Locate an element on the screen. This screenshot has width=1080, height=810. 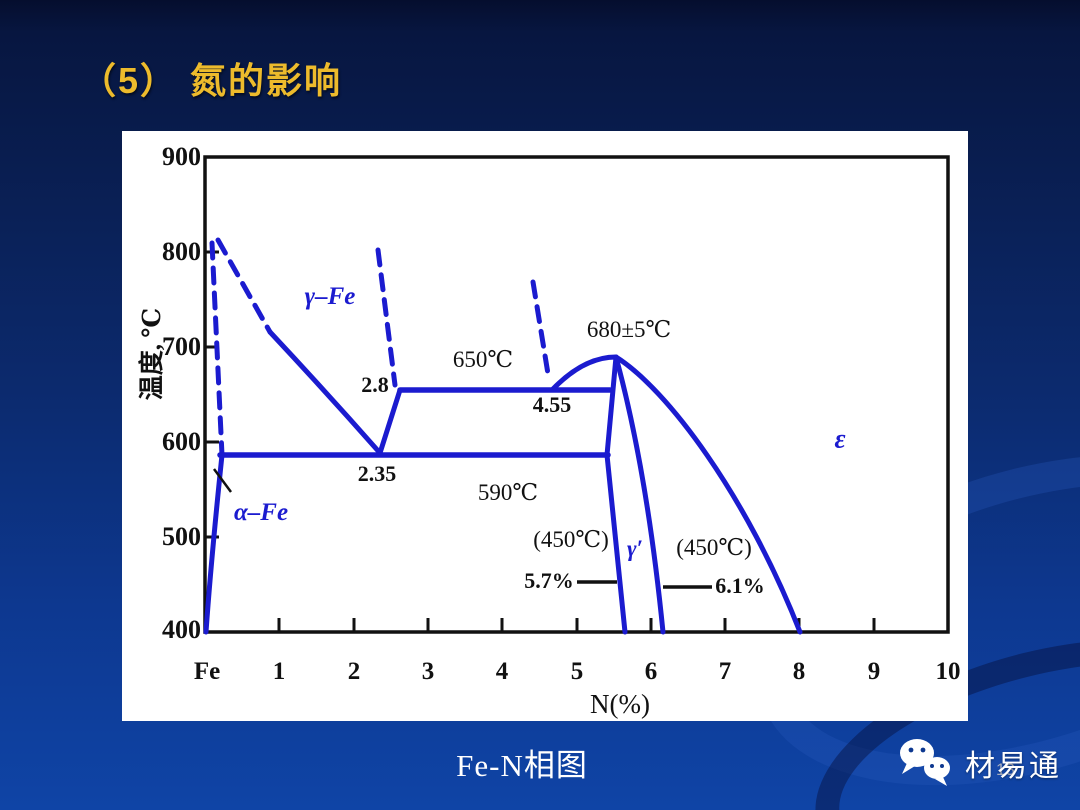
x-tick-4: 4 is located at coordinates (502, 671).